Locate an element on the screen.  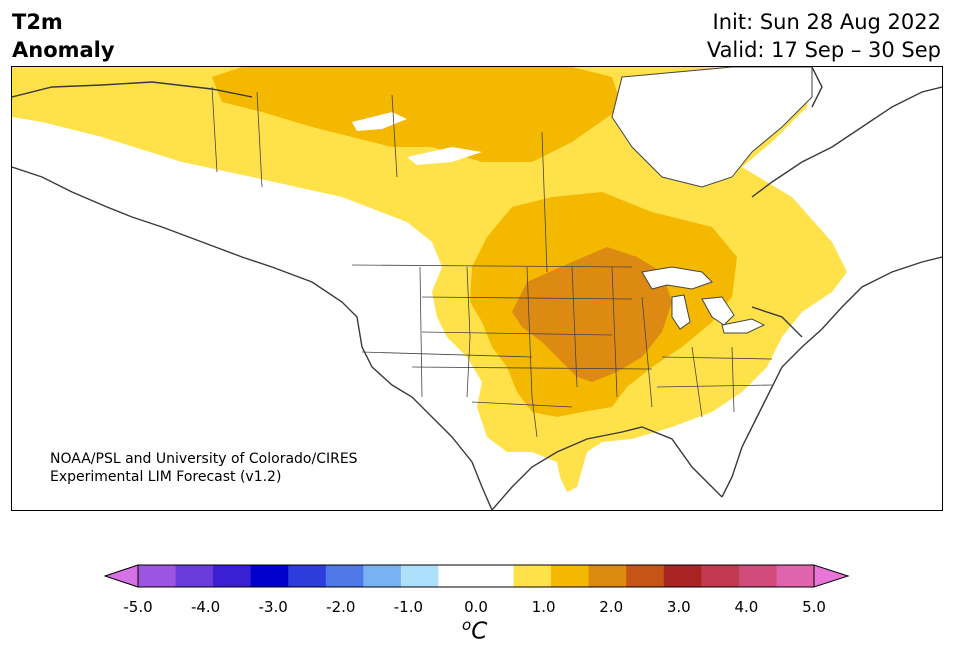
colorbar-cells is located at coordinates (476, 576).